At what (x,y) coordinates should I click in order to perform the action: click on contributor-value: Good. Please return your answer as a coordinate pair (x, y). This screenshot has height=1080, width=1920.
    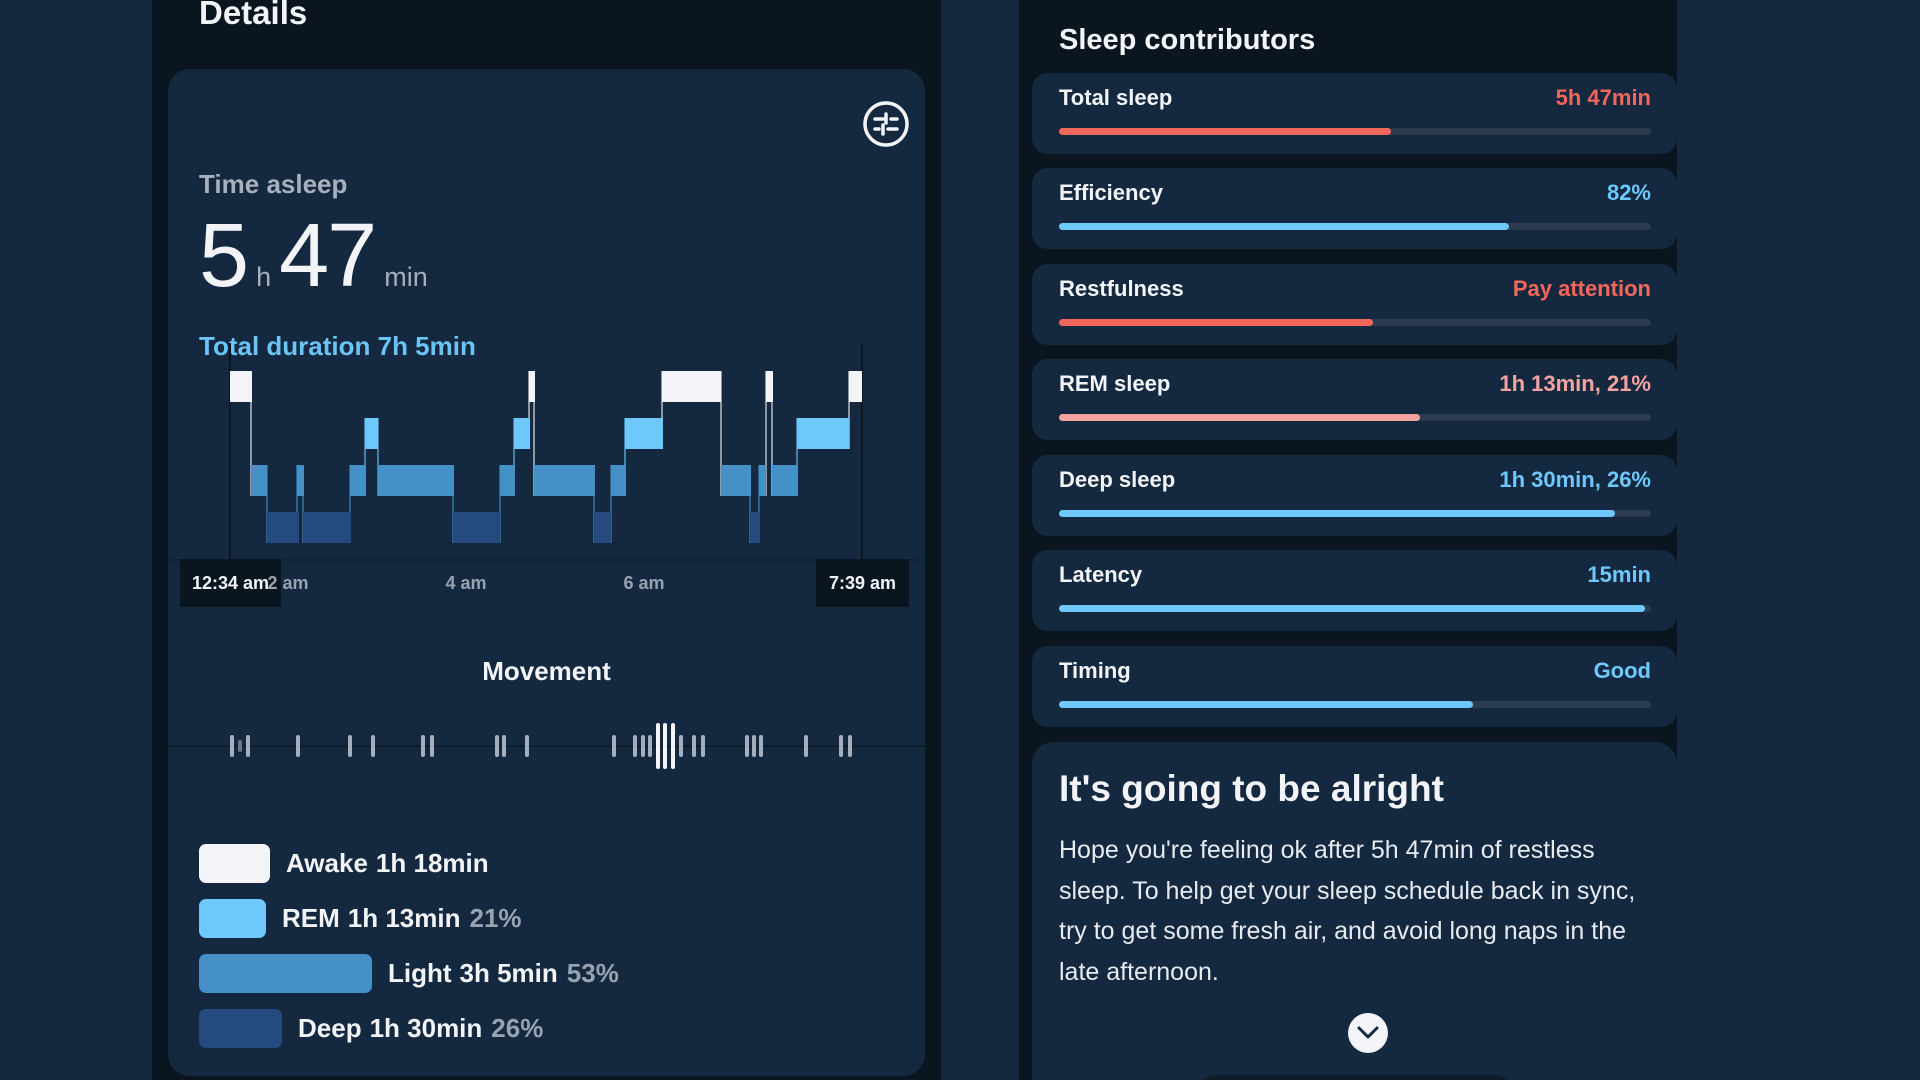
    Looking at the image, I should click on (1622, 670).